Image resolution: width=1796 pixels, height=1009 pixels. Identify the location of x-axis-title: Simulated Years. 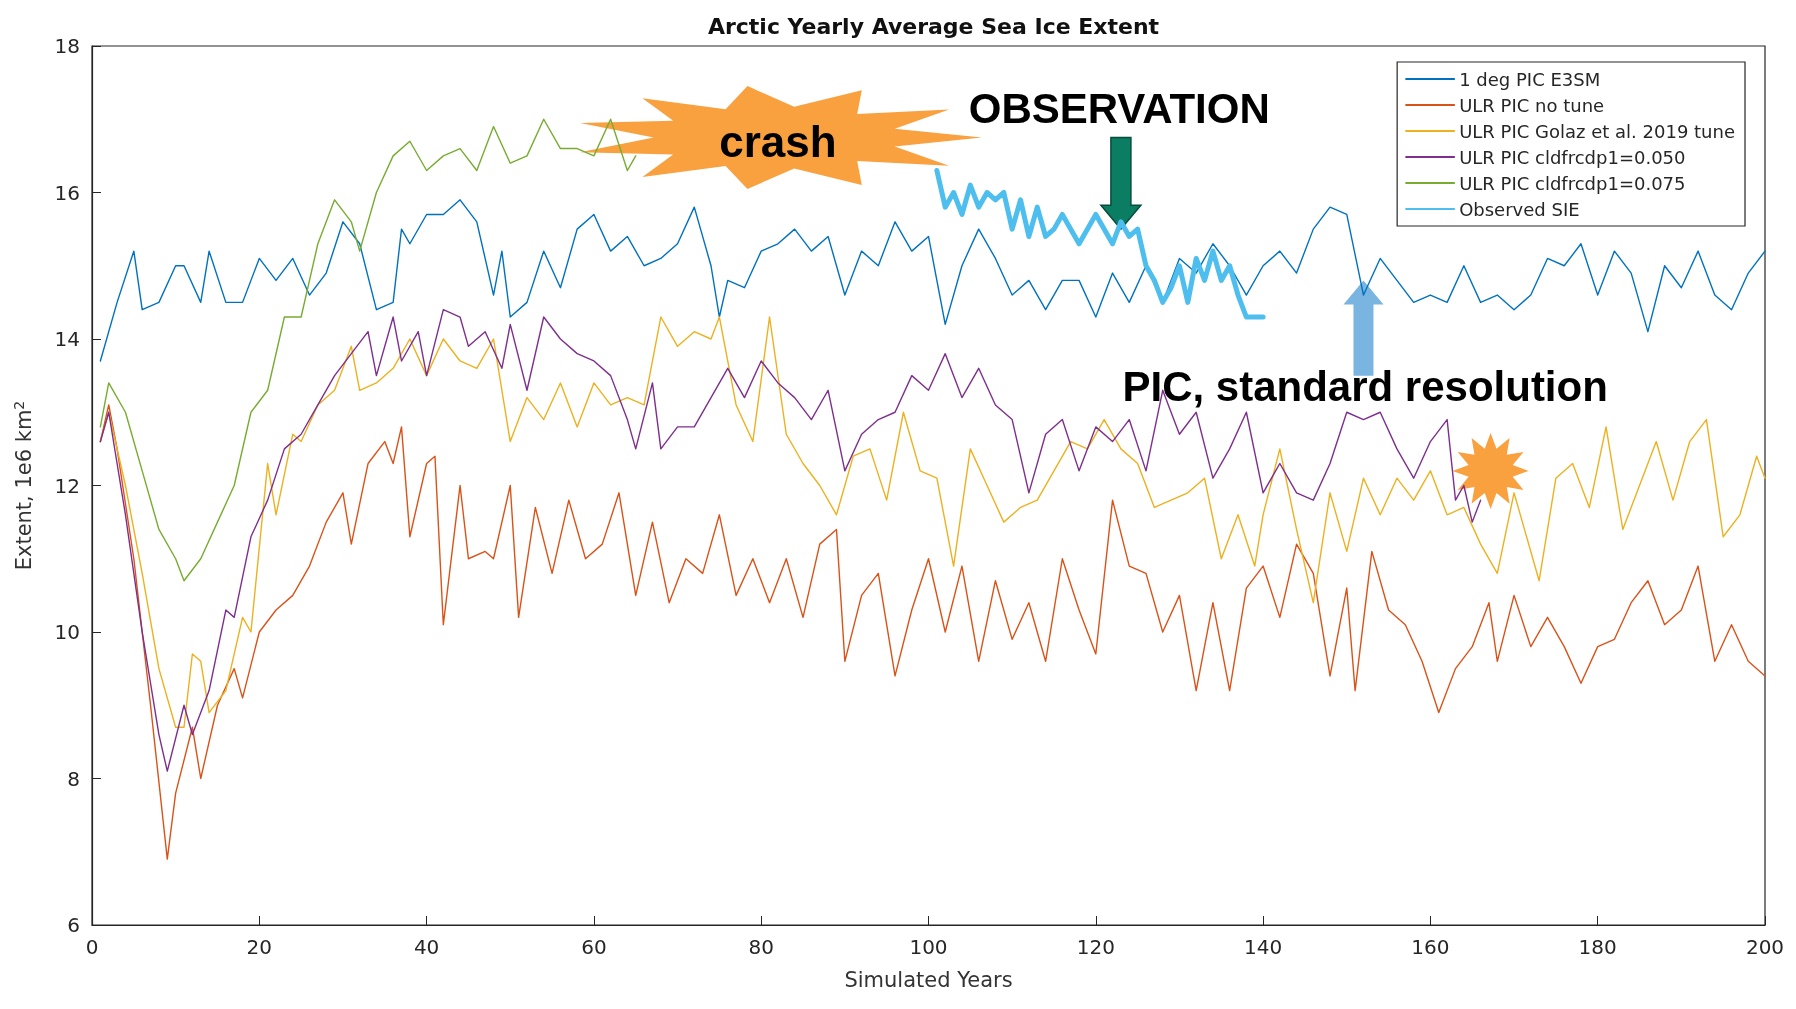
(928, 979).